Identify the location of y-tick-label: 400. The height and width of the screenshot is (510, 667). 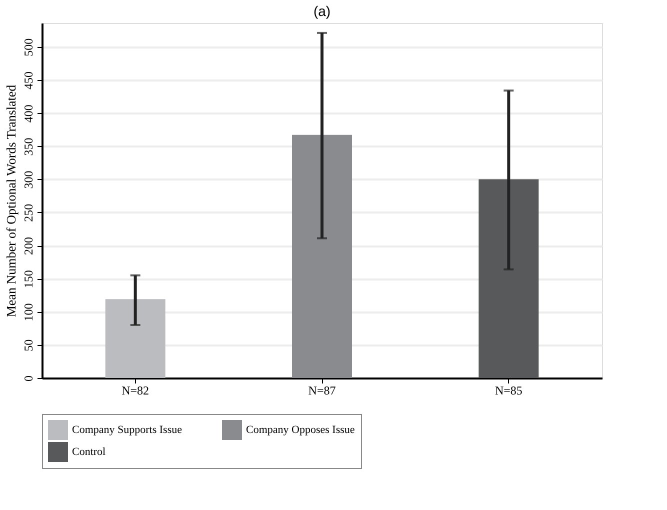
(29, 113).